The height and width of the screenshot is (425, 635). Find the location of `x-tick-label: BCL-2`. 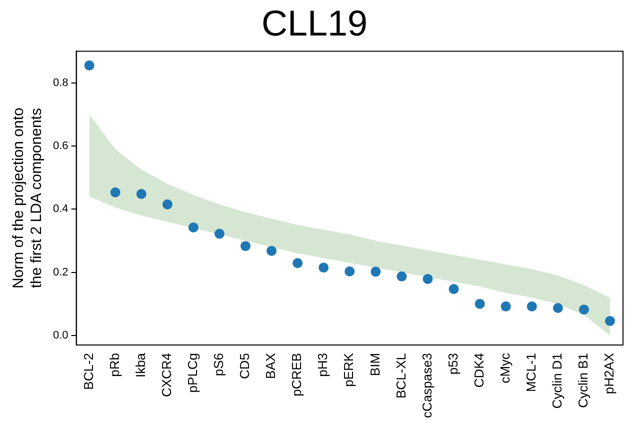

x-tick-label: BCL-2 is located at coordinates (88, 371).